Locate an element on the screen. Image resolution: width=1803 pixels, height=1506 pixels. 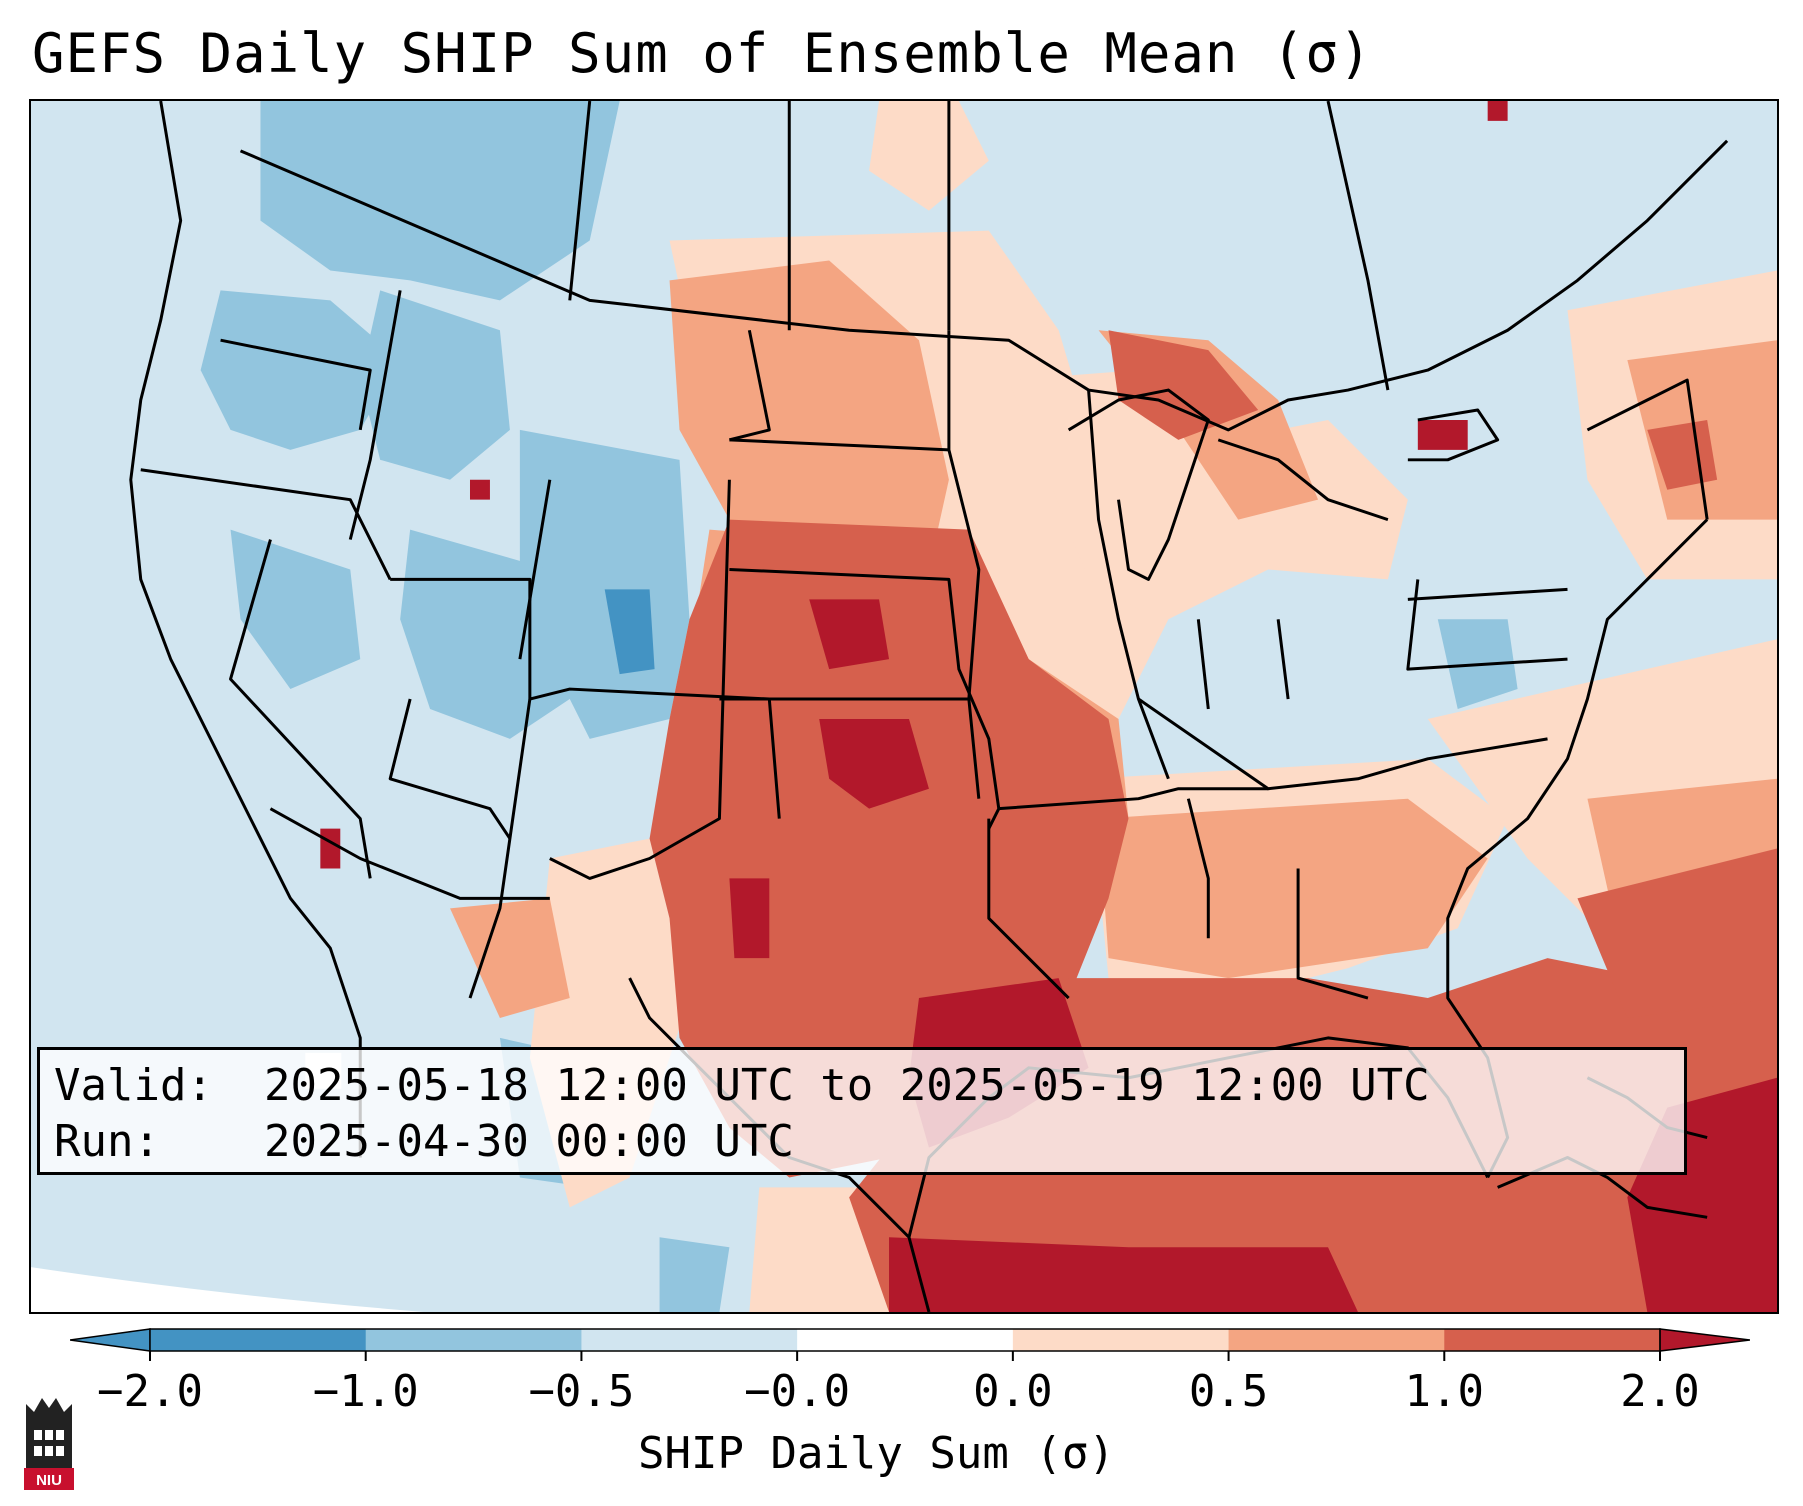
run-value: 2025-04-30 00:00 UTC is located at coordinates (529, 1141).